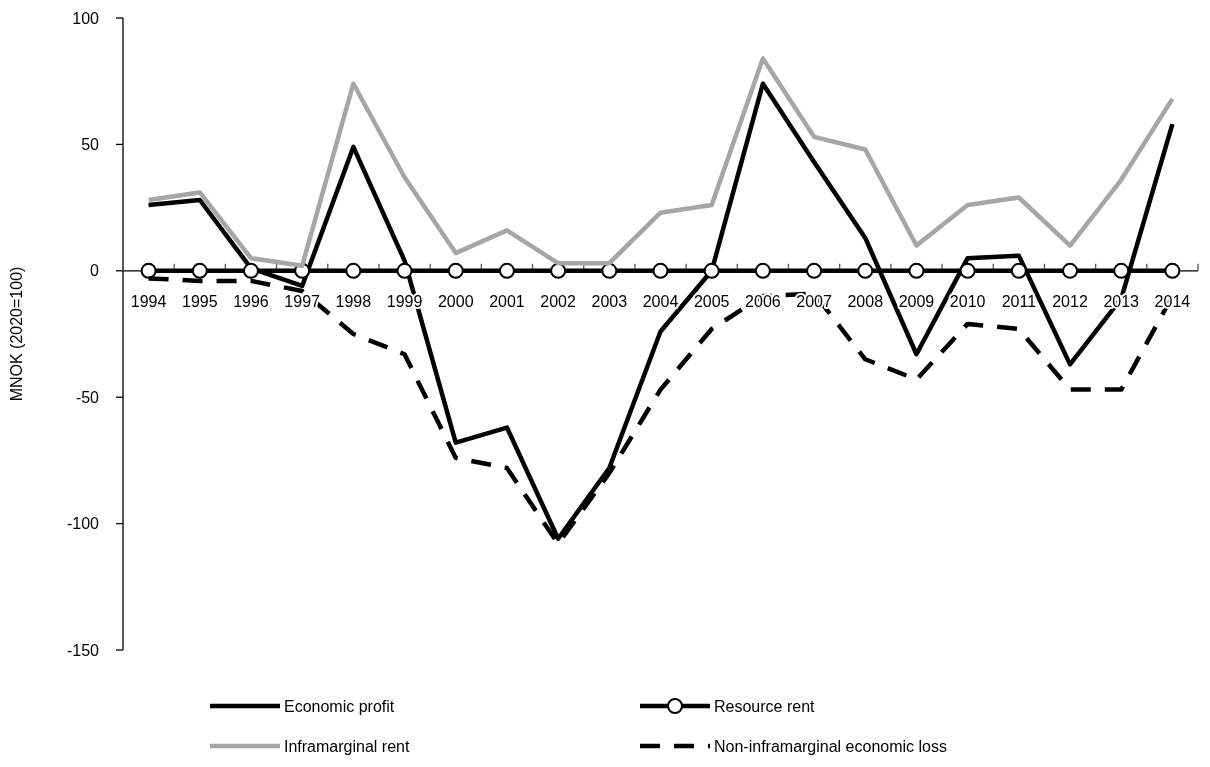  Describe the element at coordinates (90, 144) in the screenshot. I see `y-tick-label: 50` at that location.